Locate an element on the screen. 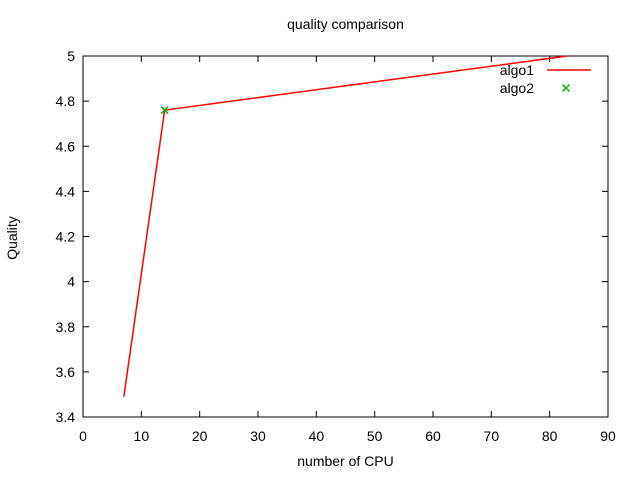 This screenshot has width=640, height=480. x-tick-label: 60 is located at coordinates (433, 436).